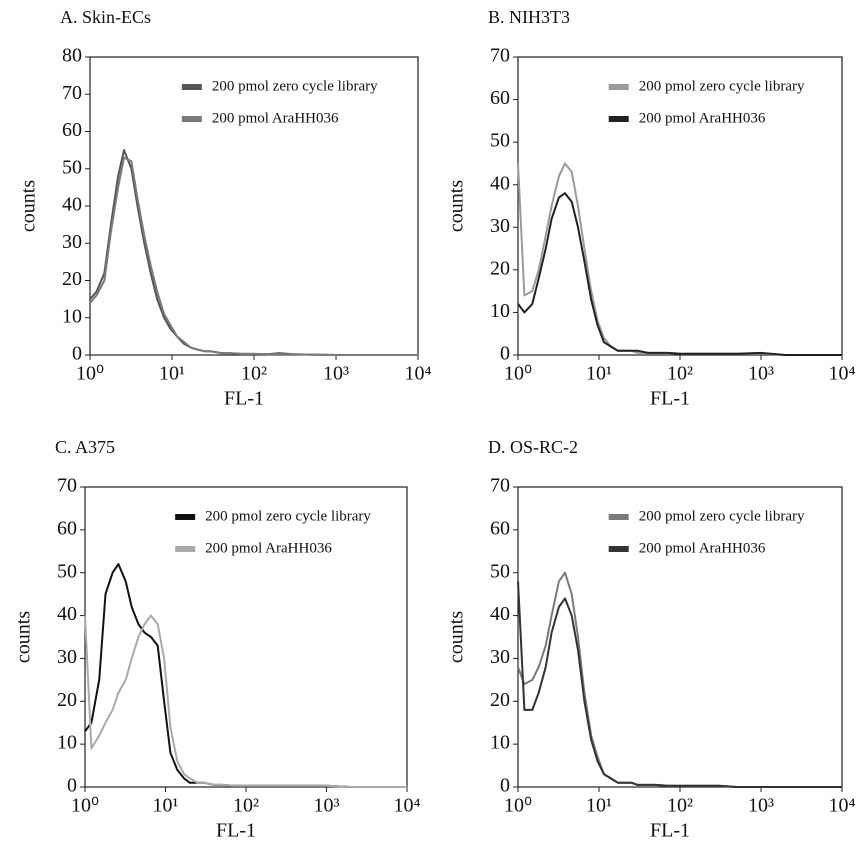 Image resolution: width=857 pixels, height=847 pixels. What do you see at coordinates (529, 17) in the screenshot?
I see `chart-title: B. NIH3T3` at bounding box center [529, 17].